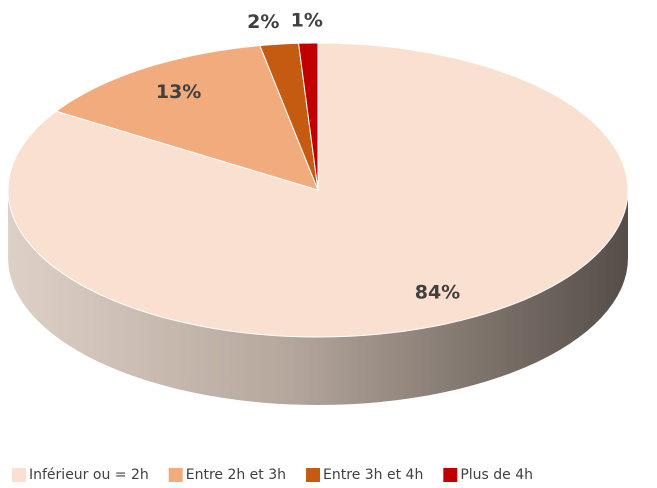  Describe the element at coordinates (373, 475) in the screenshot. I see `legend-label: Entre 3h et 4h` at that location.